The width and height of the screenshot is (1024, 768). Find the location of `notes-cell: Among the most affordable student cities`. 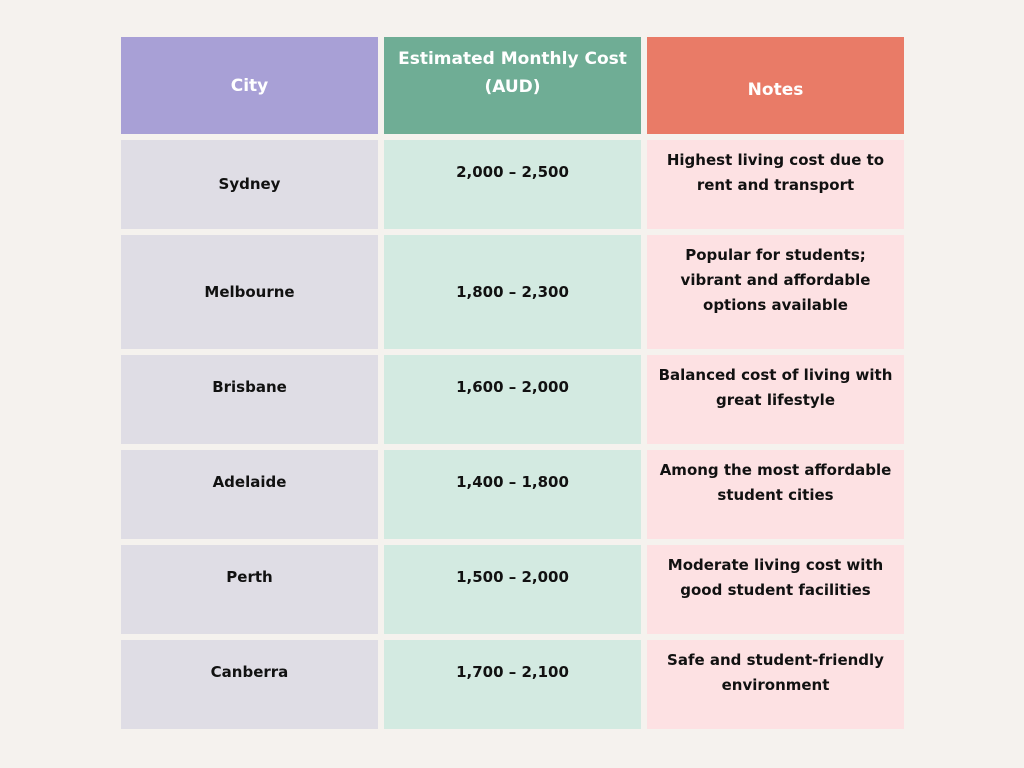

notes-cell: Among the most affordable student cities is located at coordinates (775, 494).